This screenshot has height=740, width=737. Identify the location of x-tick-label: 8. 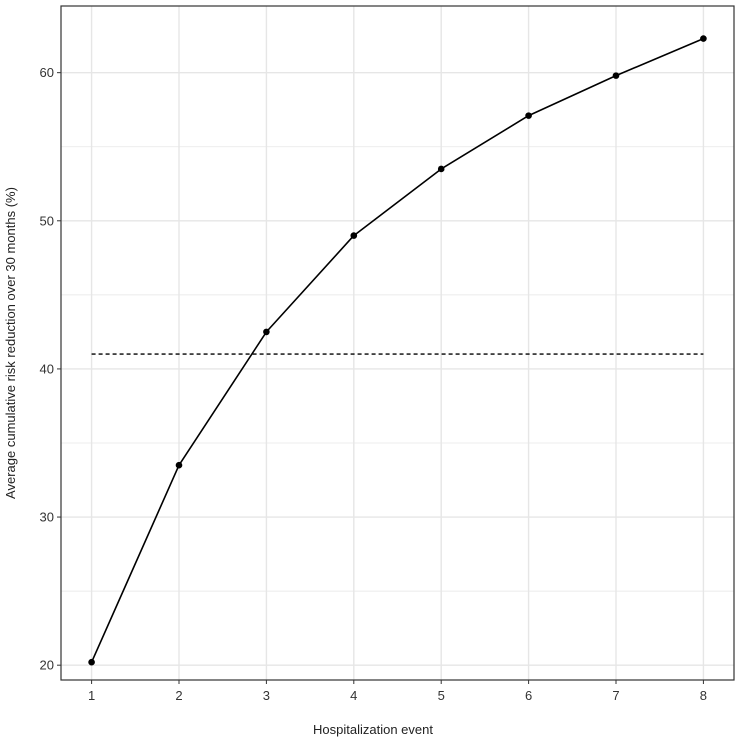
(703, 695).